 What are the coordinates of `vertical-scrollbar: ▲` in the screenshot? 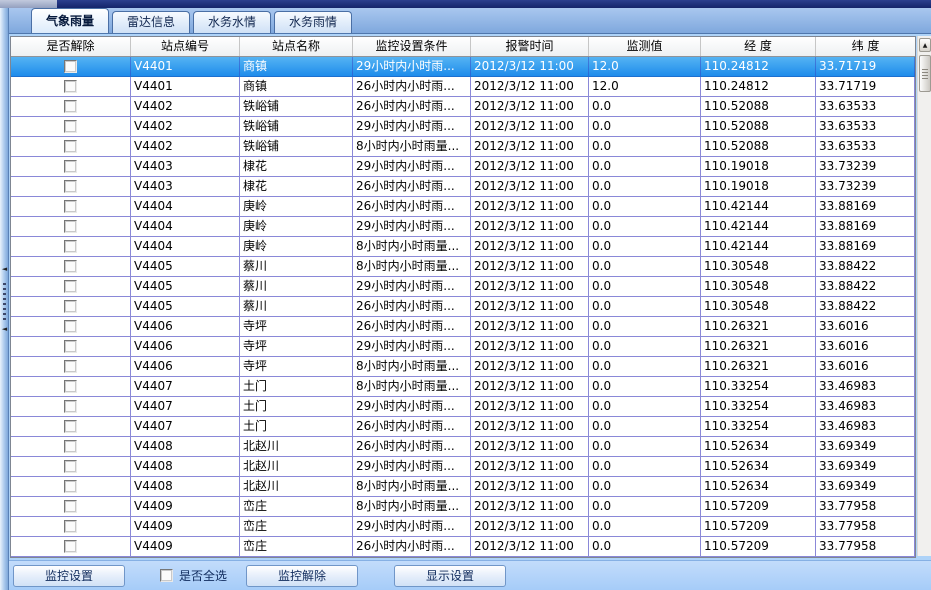 It's located at (924, 296).